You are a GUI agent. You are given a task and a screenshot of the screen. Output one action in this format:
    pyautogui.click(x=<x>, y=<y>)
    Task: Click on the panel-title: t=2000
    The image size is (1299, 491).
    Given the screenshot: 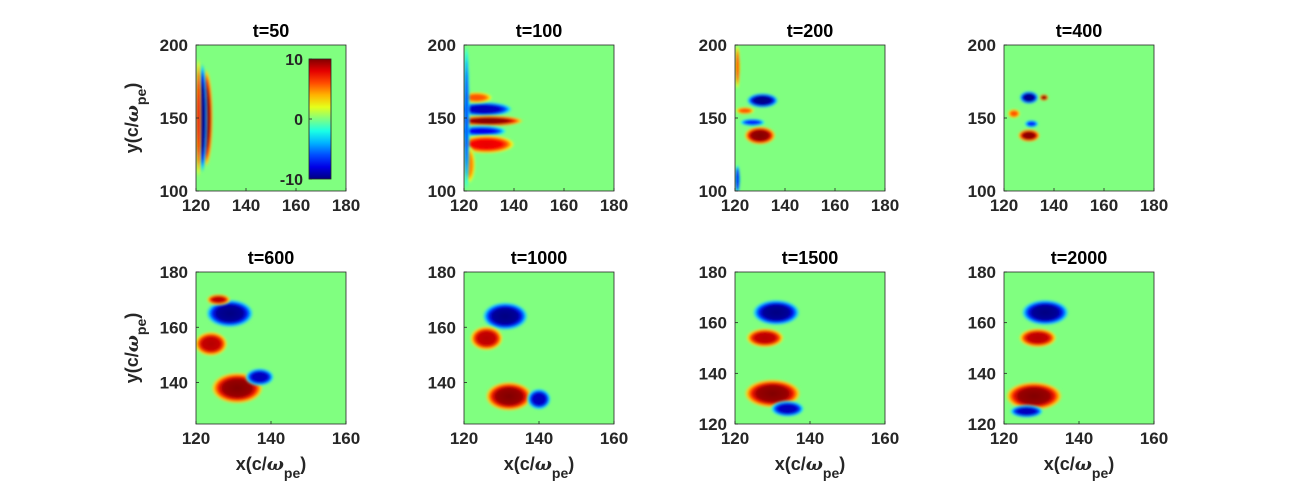 What is the action you would take?
    pyautogui.click(x=1079, y=258)
    